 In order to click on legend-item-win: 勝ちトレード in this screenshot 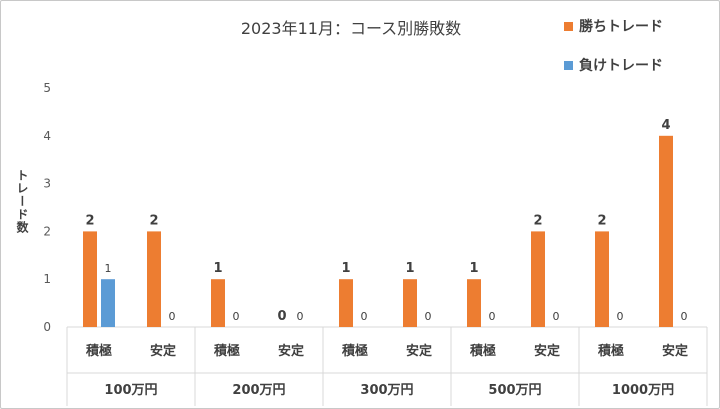, I will do `click(613, 26)`.